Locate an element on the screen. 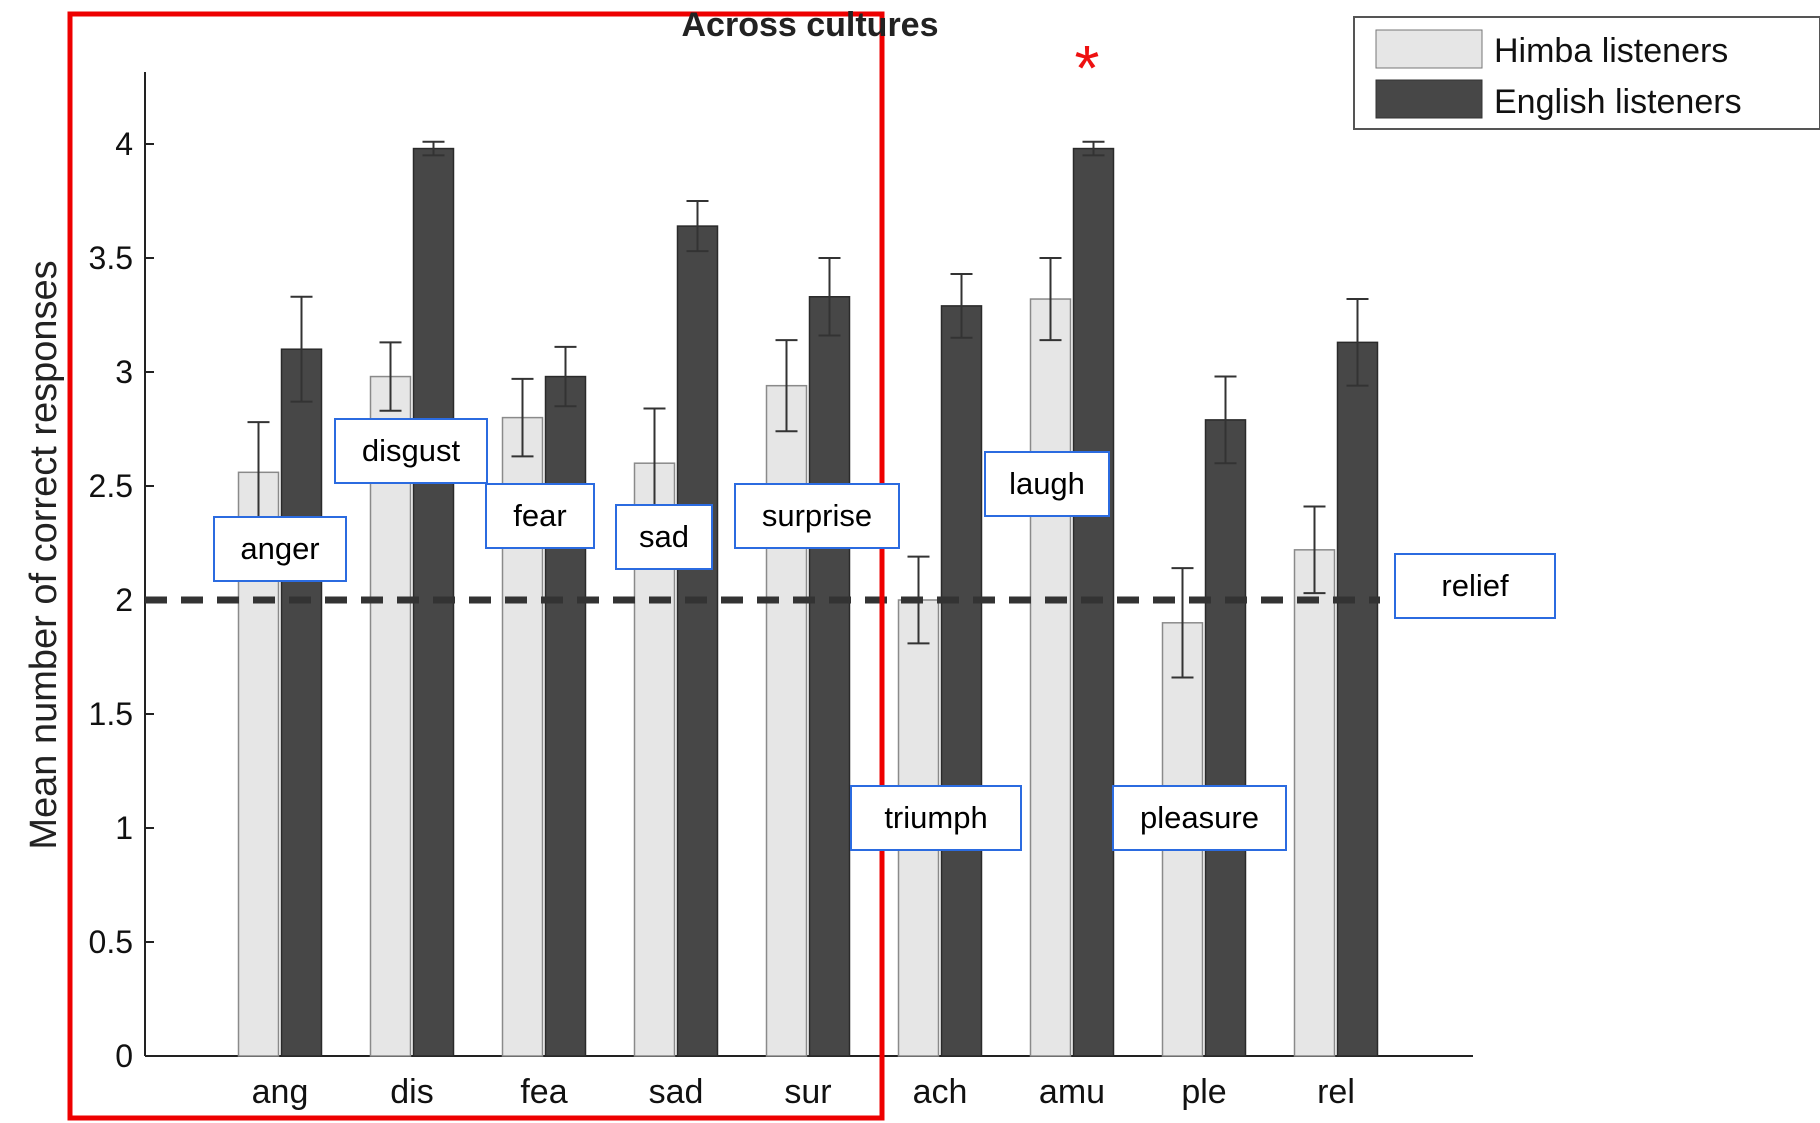 This screenshot has height=1123, width=1820. y-tick-label: 0 is located at coordinates (124, 1056).